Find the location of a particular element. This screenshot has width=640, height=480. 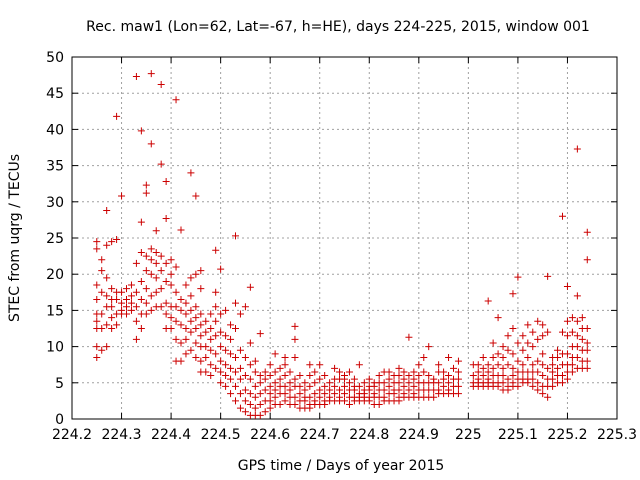

x-tick-label: 225.2 is located at coordinates (567, 435).